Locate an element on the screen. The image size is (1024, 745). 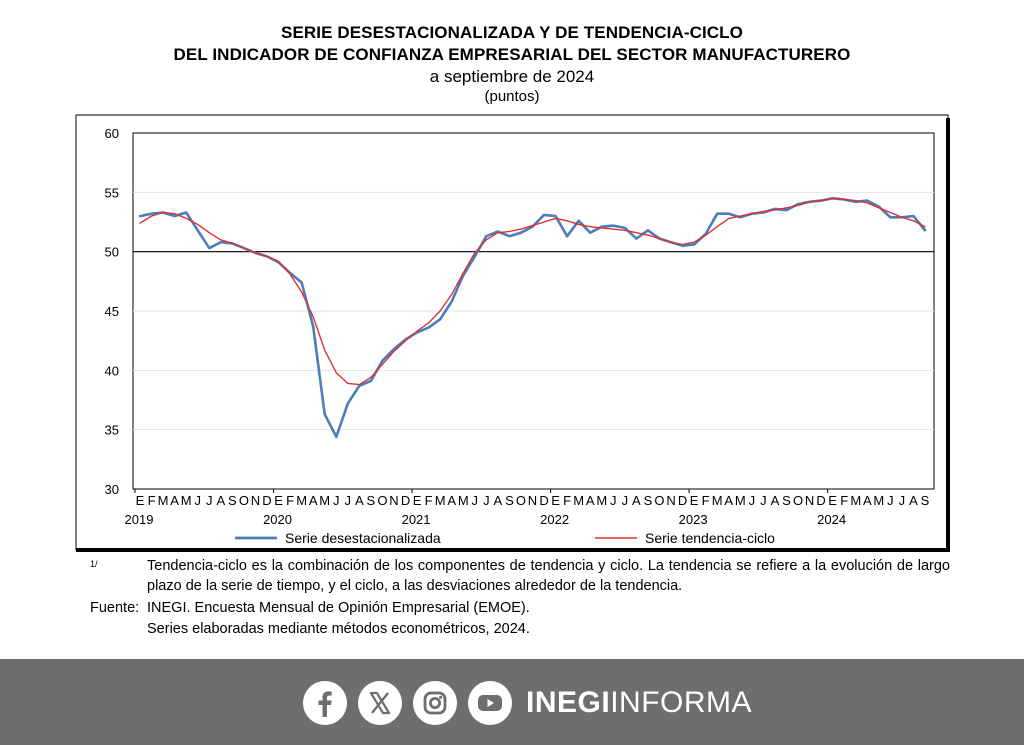
year-label: 2022 is located at coordinates (554, 519).